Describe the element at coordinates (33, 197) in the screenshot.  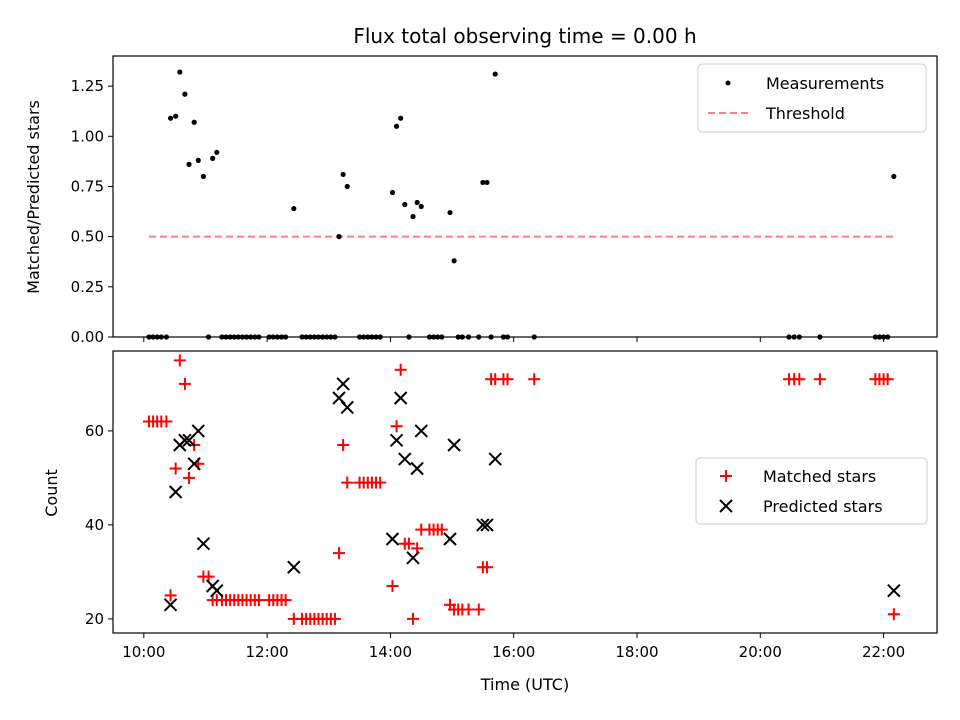
I see `top-y-axis-label: Matched/Predicted stars` at that location.